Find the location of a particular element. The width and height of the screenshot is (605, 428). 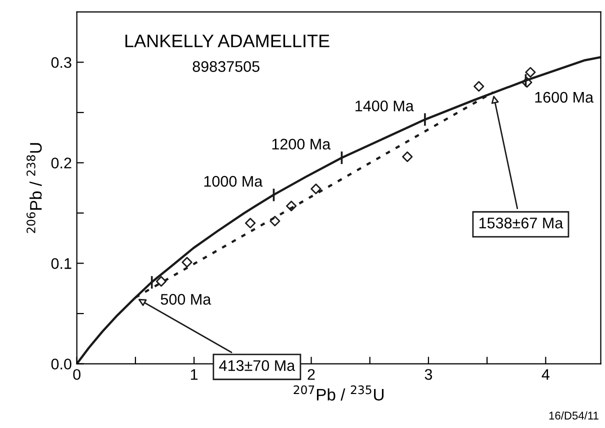

y-tick-label: 0.1 is located at coordinates (61, 263).